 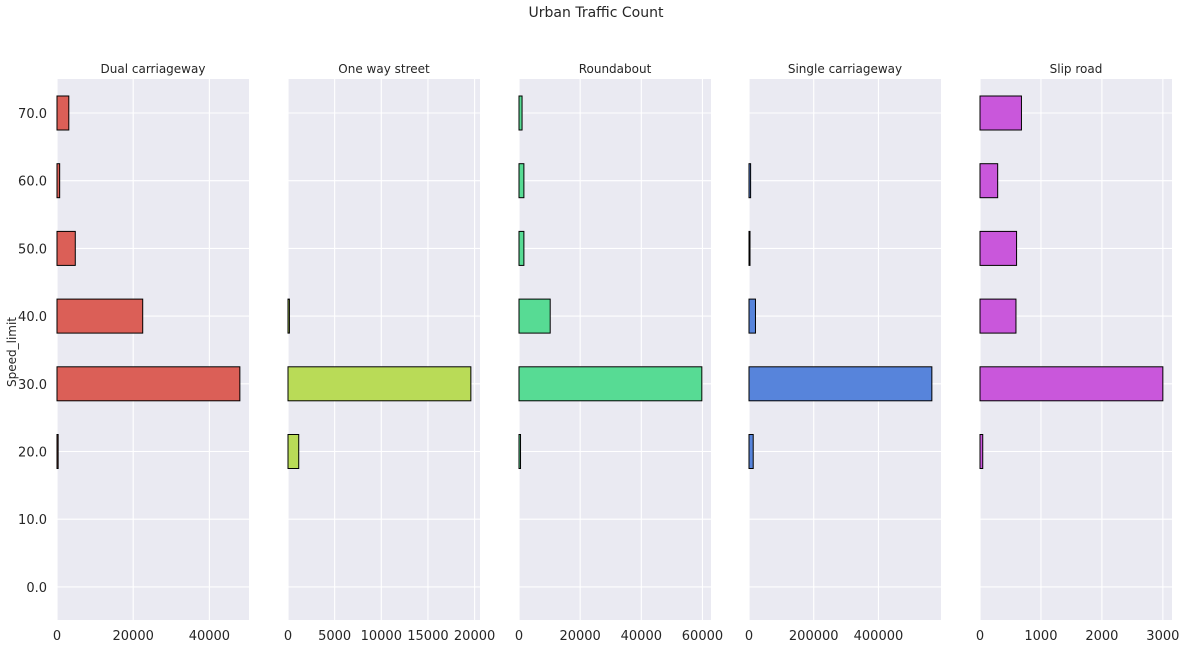 What do you see at coordinates (384, 69) in the screenshot?
I see `panel-title: One way street` at bounding box center [384, 69].